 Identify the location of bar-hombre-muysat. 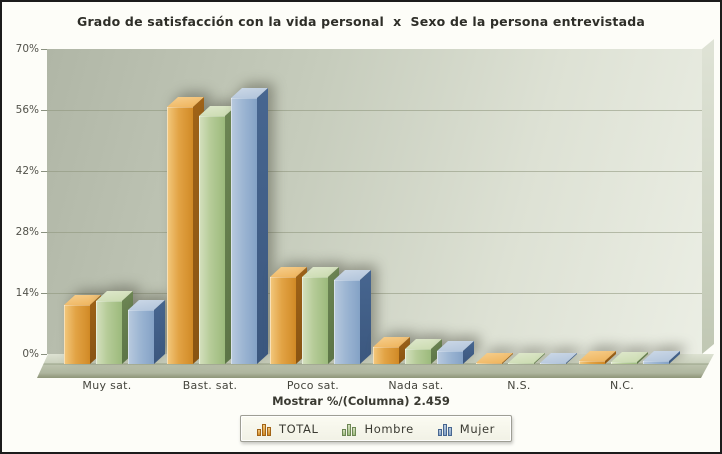
(114, 327).